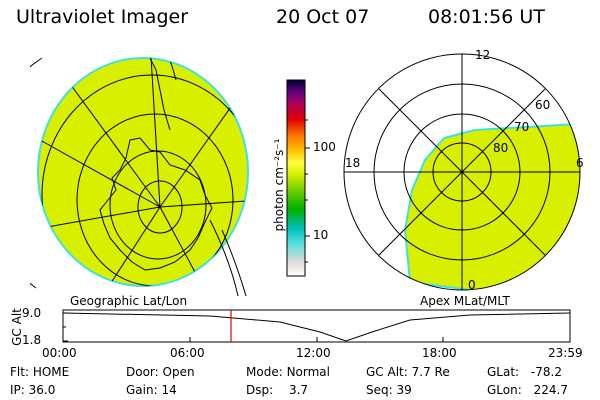 This screenshot has width=600, height=400. I want to click on gain-label: Gain:, so click(142, 390).